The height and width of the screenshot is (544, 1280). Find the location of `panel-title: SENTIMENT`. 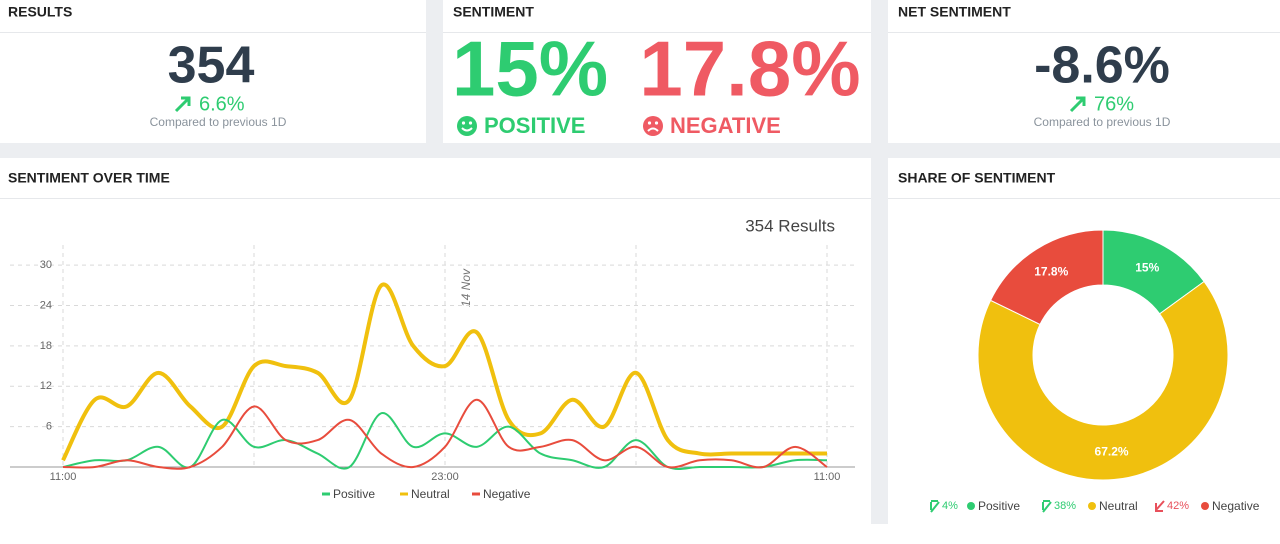

panel-title: SENTIMENT is located at coordinates (493, 12).